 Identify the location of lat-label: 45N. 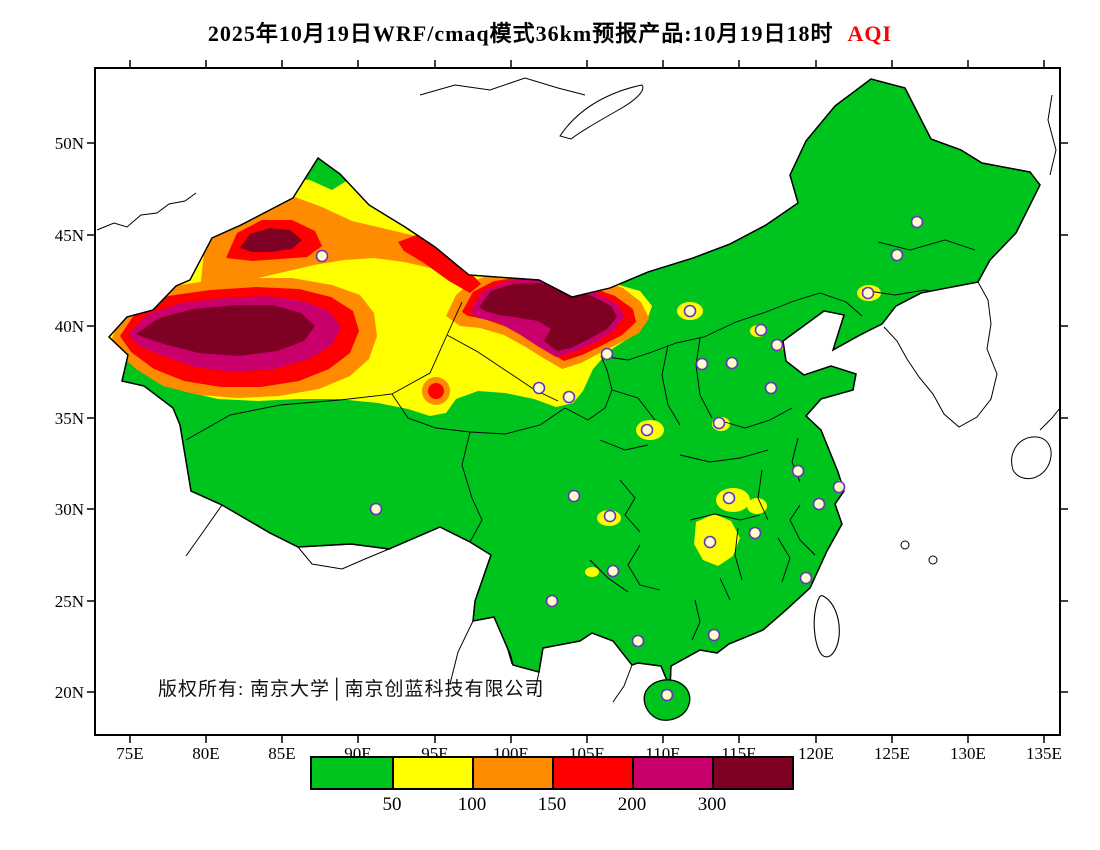
(69, 235).